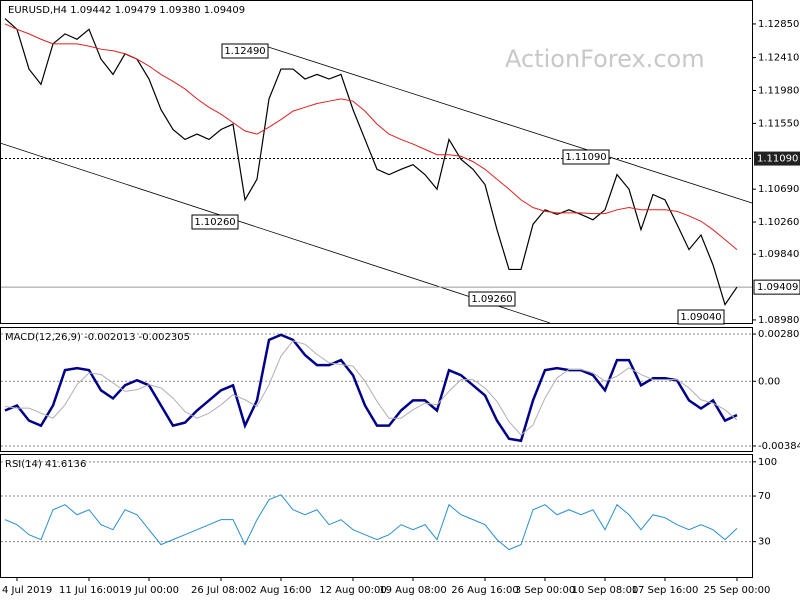  What do you see at coordinates (149, 590) in the screenshot?
I see `x-tick-label: 19 Jul 00:00` at bounding box center [149, 590].